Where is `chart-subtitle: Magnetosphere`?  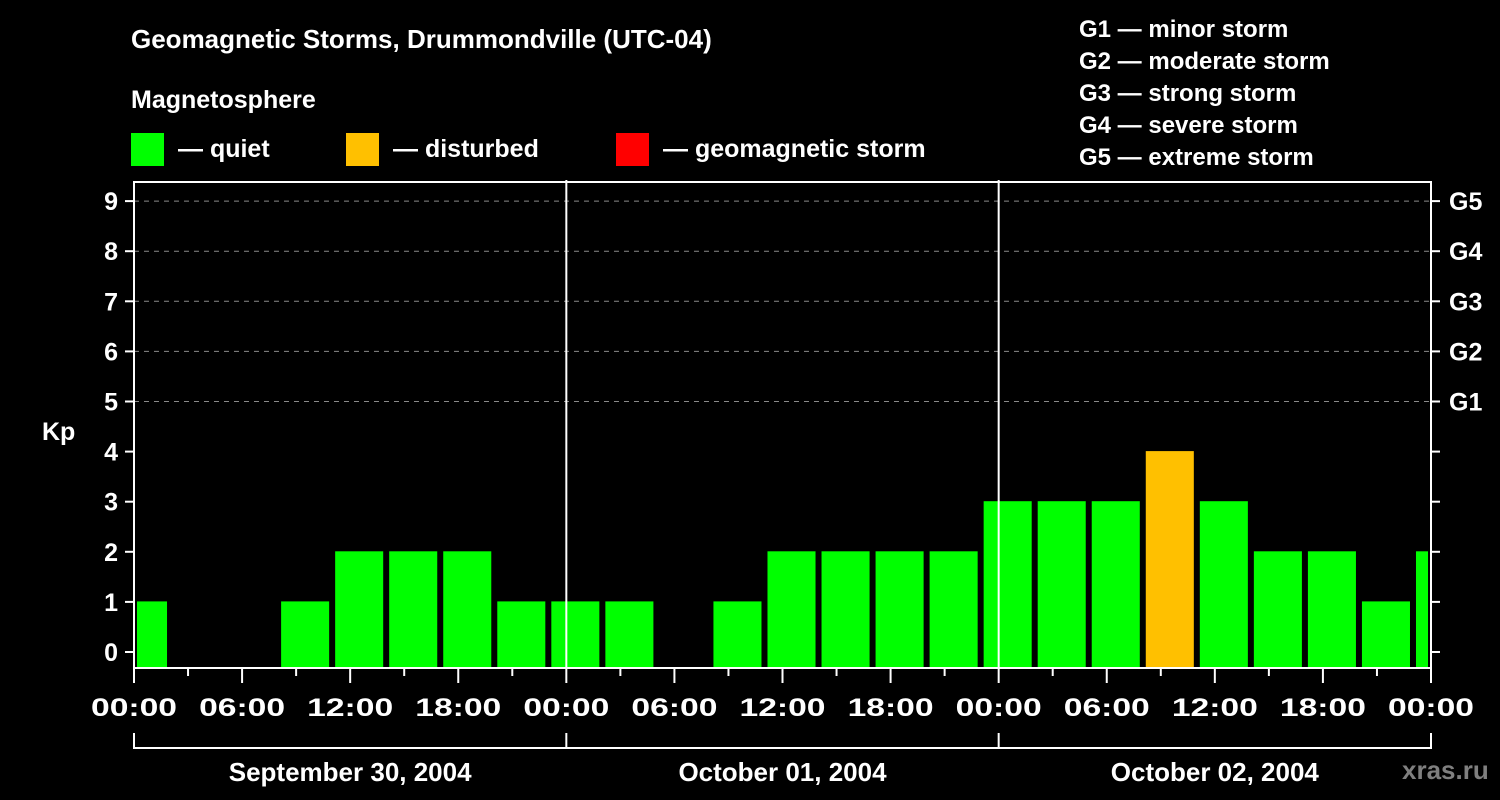
chart-subtitle: Magnetosphere is located at coordinates (223, 100).